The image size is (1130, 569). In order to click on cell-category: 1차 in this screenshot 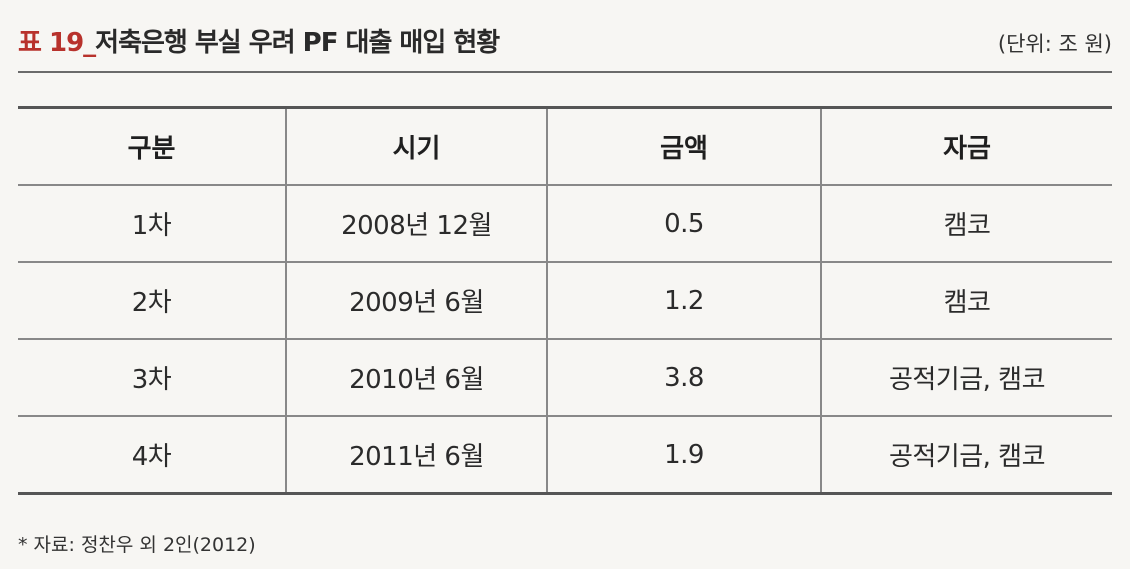, I will do `click(152, 224)`.